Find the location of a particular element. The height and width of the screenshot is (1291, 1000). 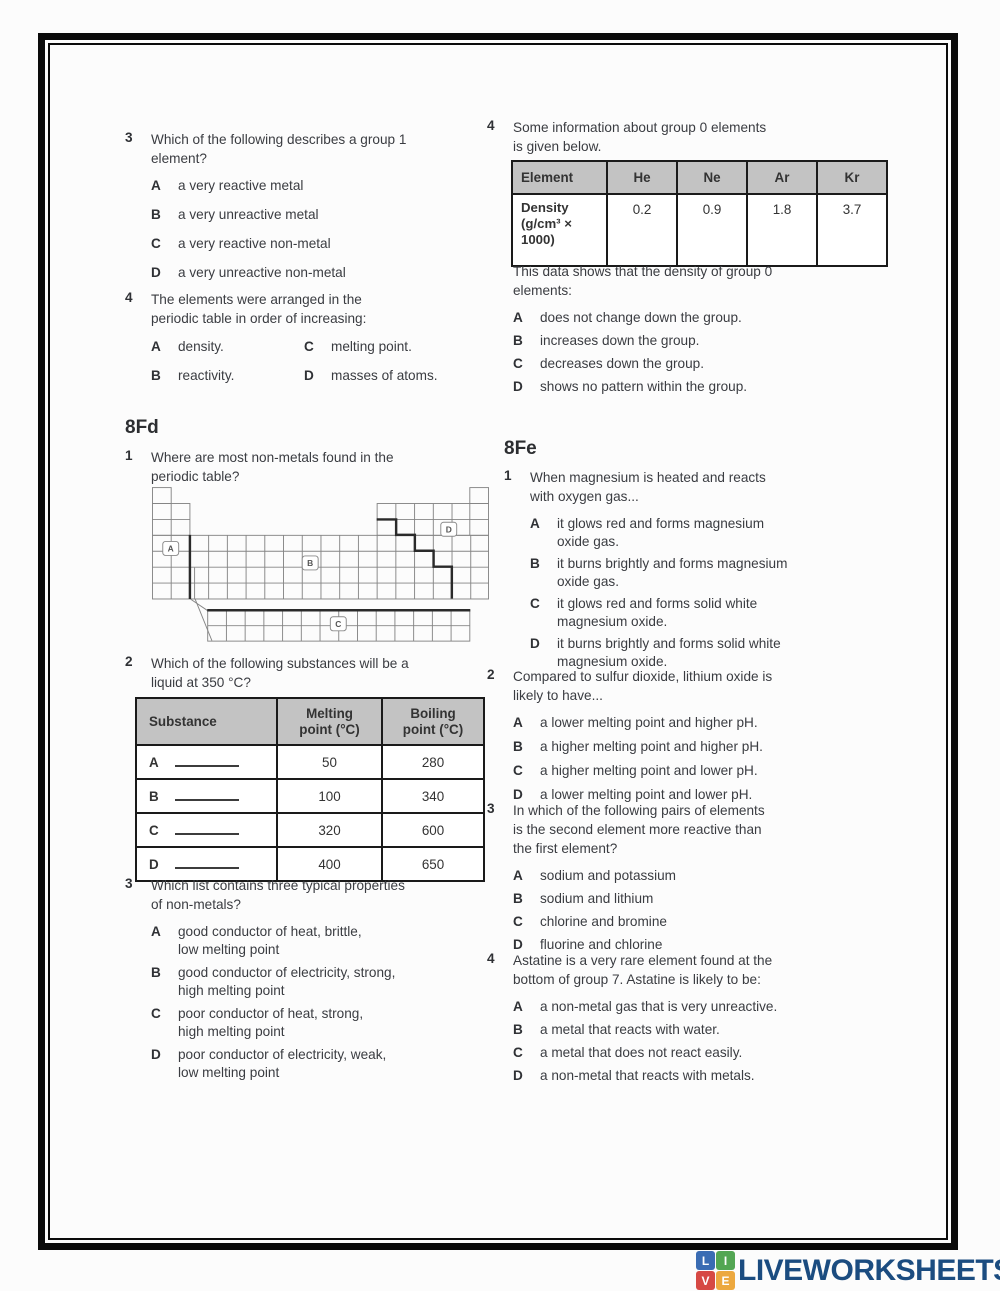

option-text: a lower melting point and lower pH. is located at coordinates (646, 794).